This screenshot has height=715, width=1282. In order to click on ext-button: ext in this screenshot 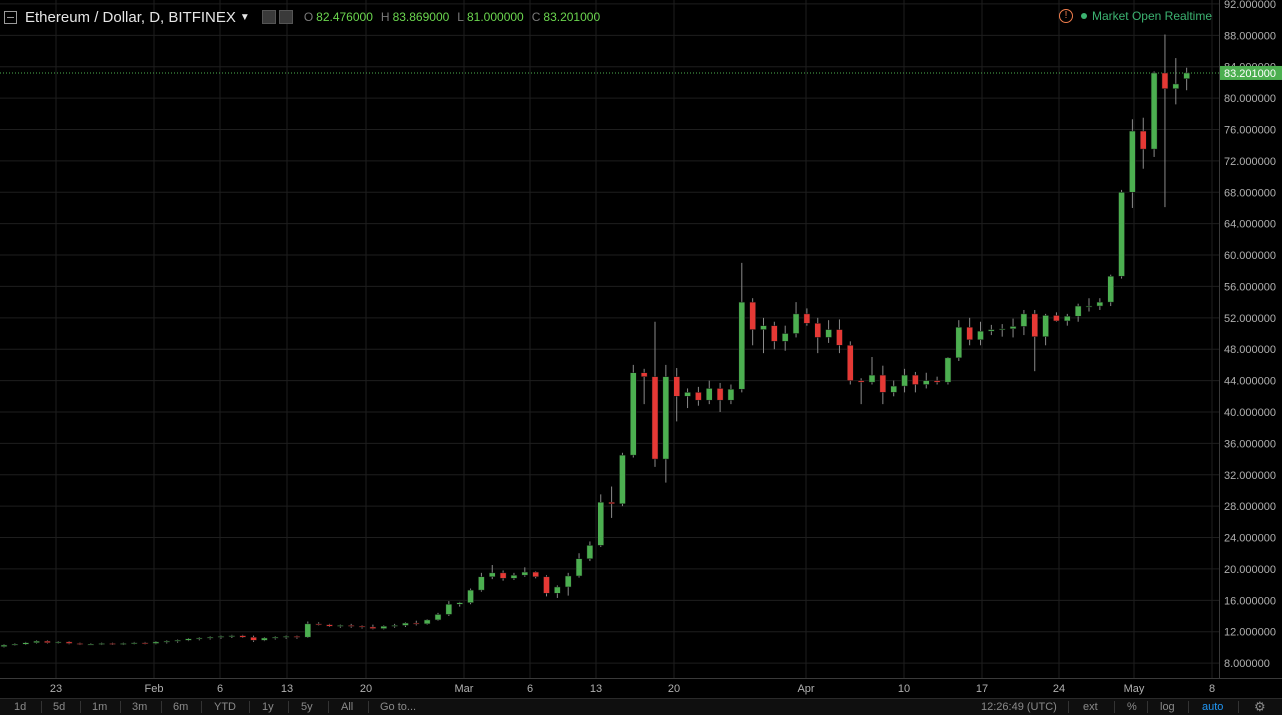, I will do `click(1090, 707)`.